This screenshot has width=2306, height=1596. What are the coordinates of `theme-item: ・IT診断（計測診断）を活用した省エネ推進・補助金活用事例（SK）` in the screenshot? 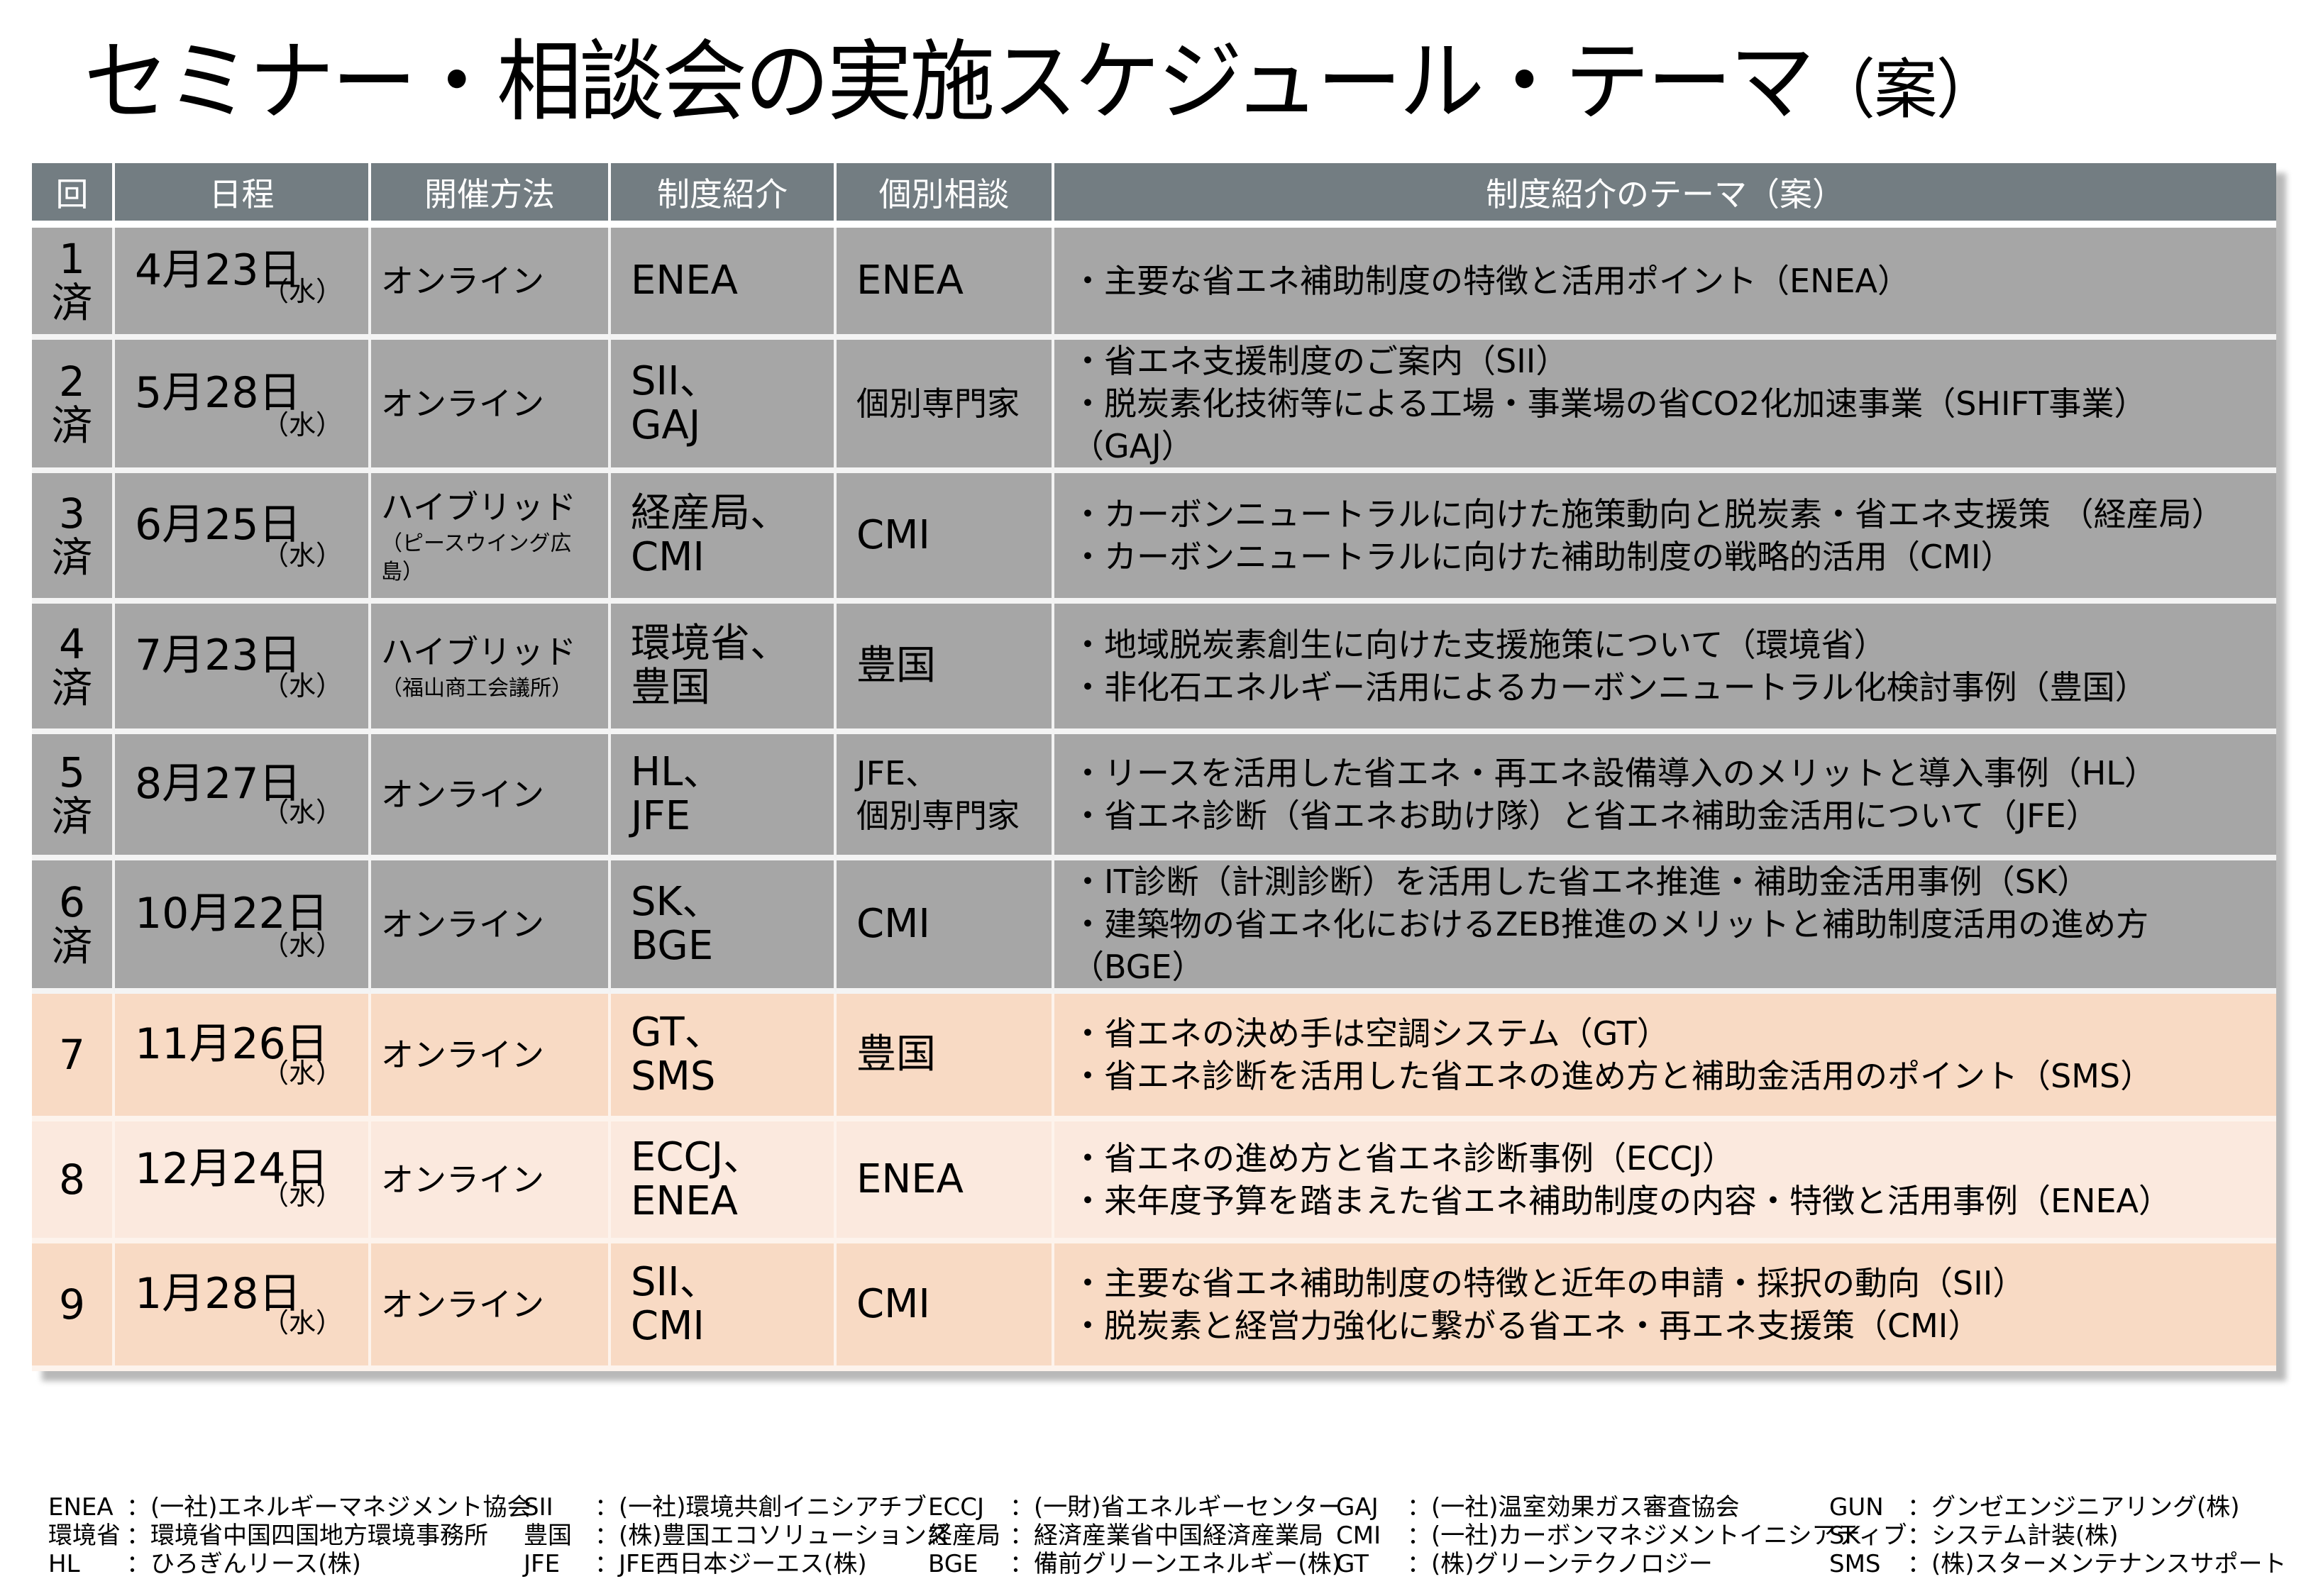 It's located at (1581, 882).